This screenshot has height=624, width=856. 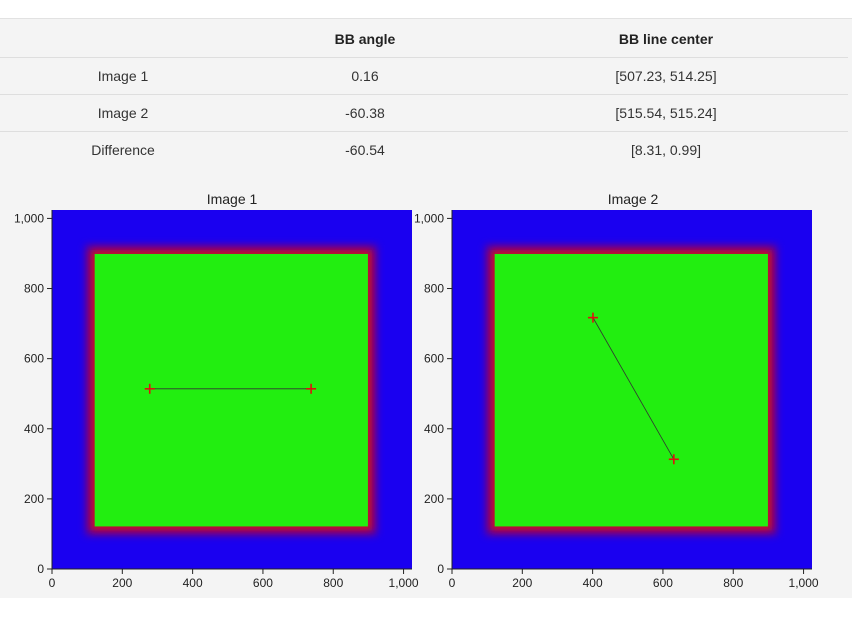 I want to click on row-angle: 0.16, so click(x=365, y=76).